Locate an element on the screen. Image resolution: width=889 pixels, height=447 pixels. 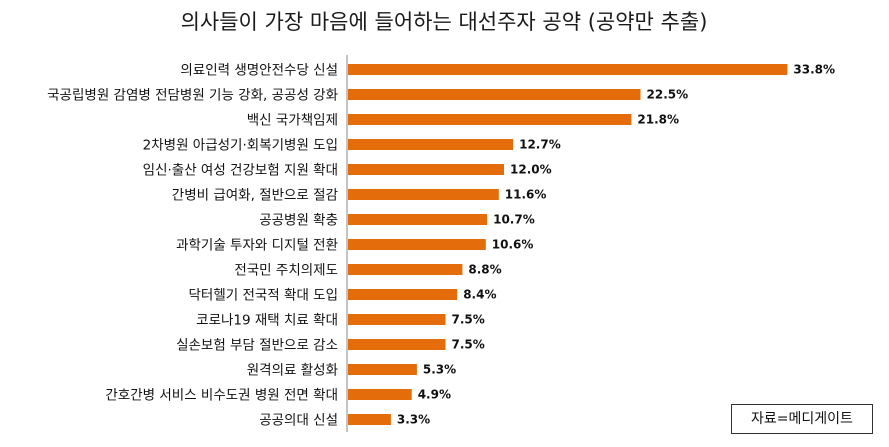
chart-title: 의사들이 가장 마음에 들어하는 대선주자 공약 (공약만 추출) is located at coordinates (444, 22).